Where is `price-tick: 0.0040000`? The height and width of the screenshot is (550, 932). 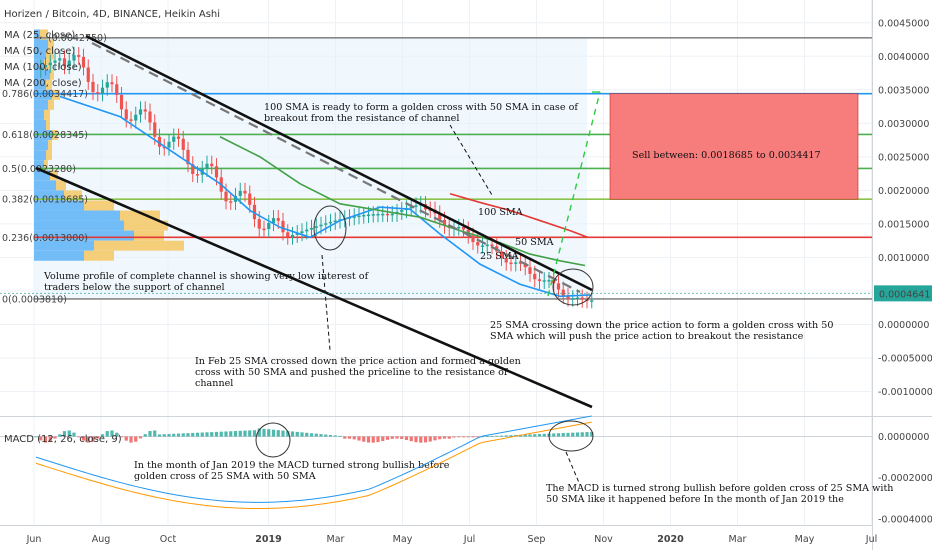
price-tick: 0.0040000 is located at coordinates (903, 57).